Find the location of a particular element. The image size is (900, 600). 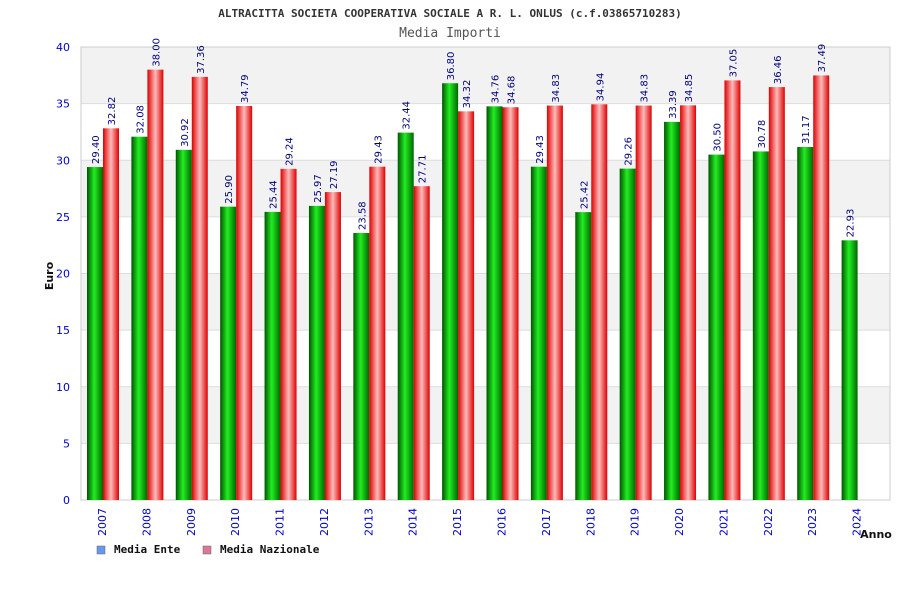

x-tick-label: 2021 is located at coordinates (723, 522).